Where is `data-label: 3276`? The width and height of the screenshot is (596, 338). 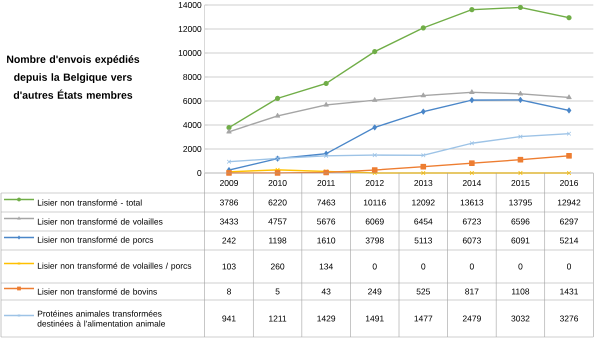 data-label: 3276 is located at coordinates (569, 319).